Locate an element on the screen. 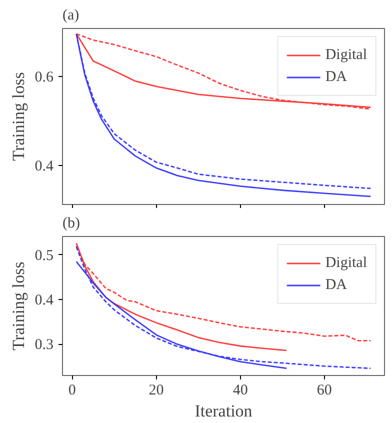  x-tick-label: 0 is located at coordinates (72, 390).